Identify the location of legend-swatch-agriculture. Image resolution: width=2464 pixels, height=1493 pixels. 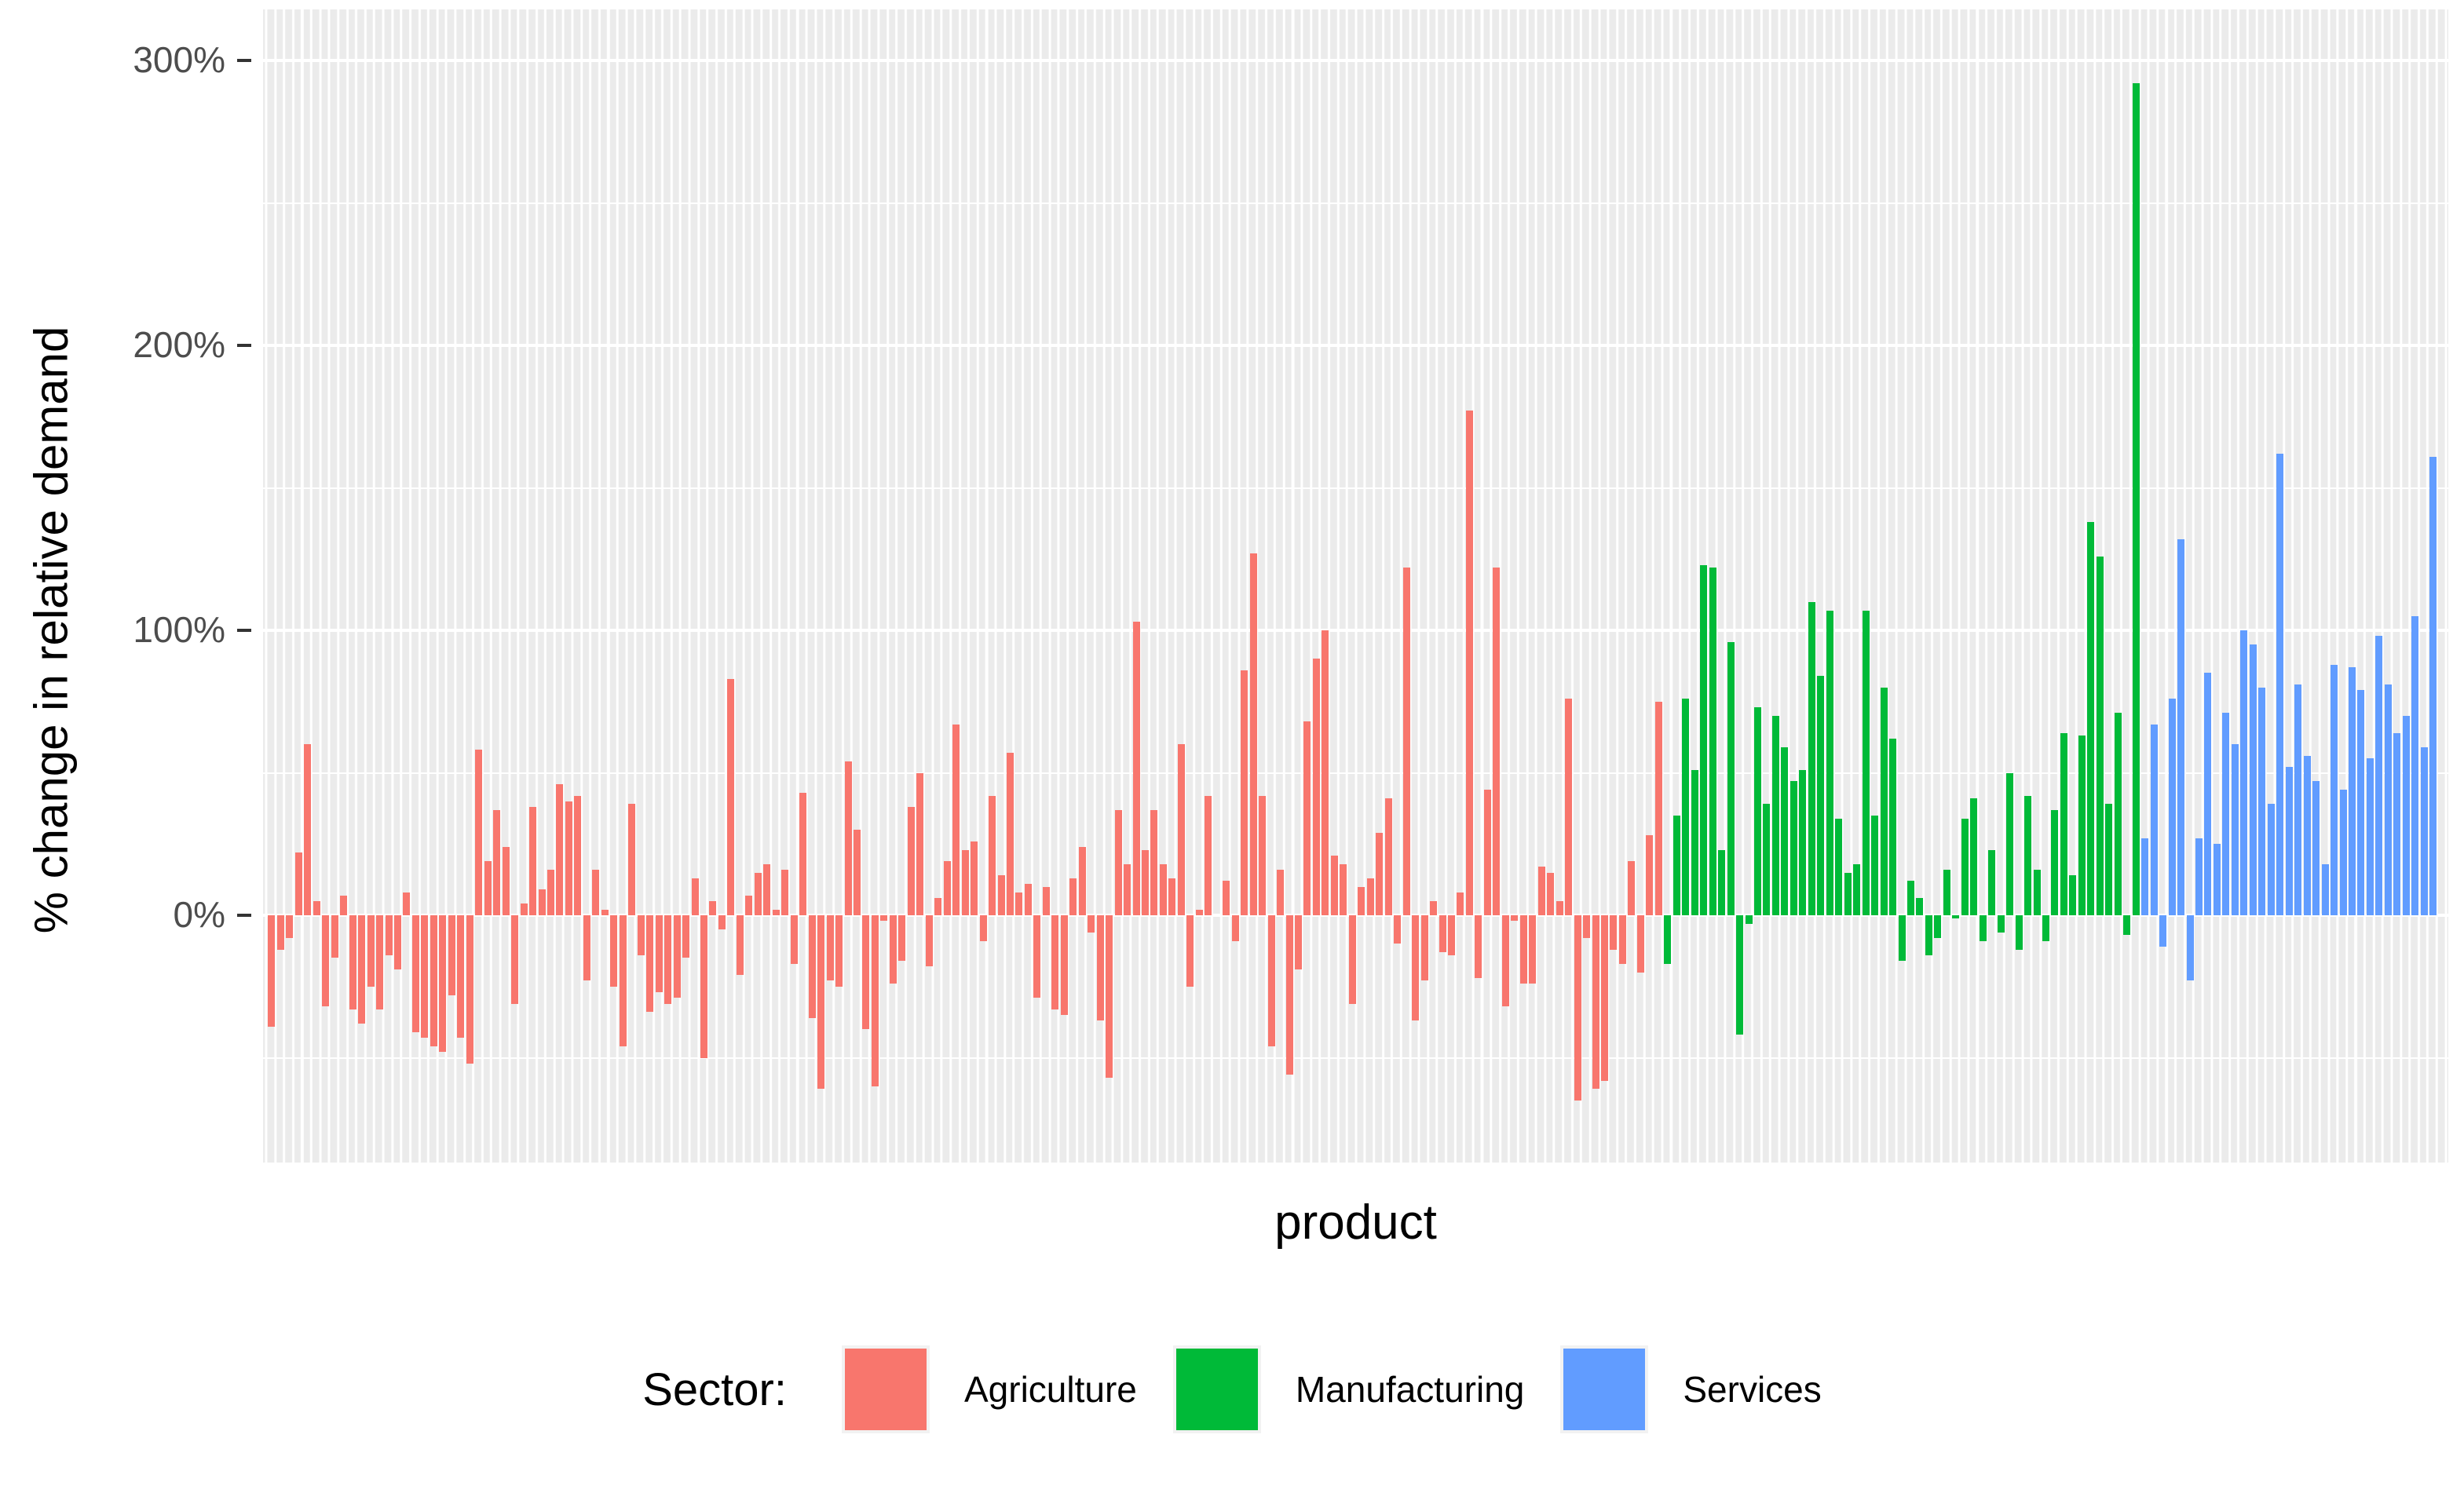
(885, 1389).